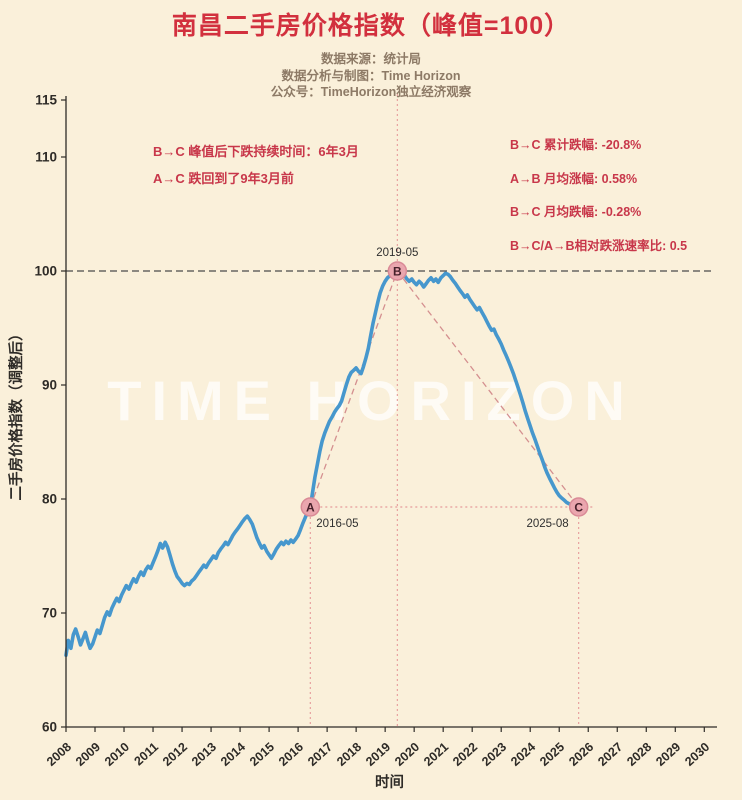 Image resolution: width=742 pixels, height=800 pixels. I want to click on x-tick-label: 2021, so click(436, 754).